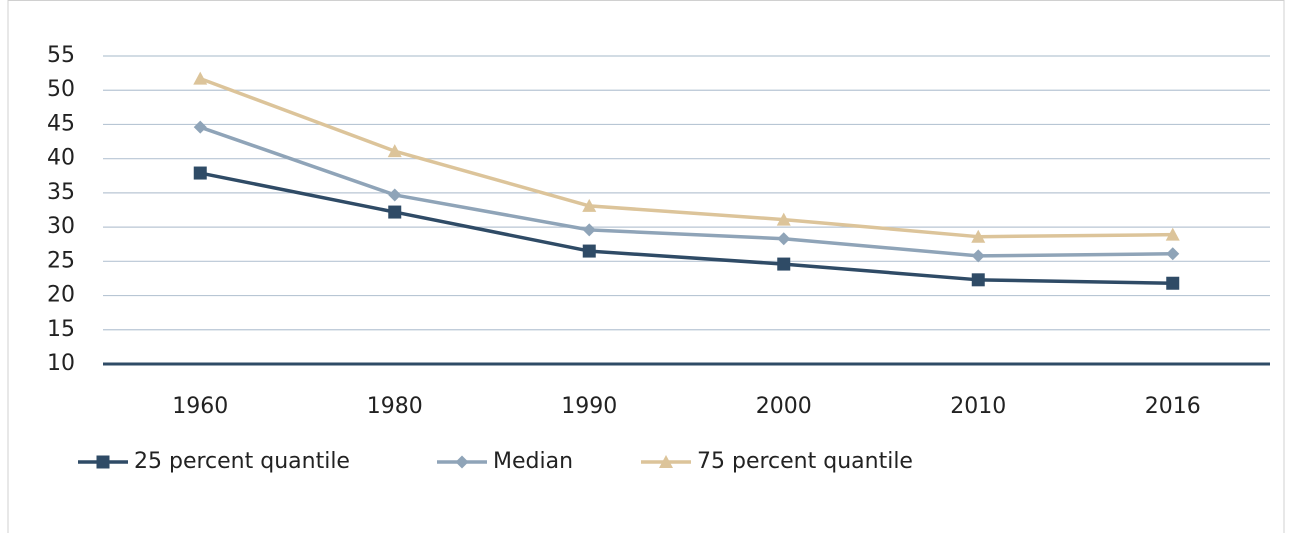  Describe the element at coordinates (200, 406) in the screenshot. I see `x-tick-label: 1960` at that location.